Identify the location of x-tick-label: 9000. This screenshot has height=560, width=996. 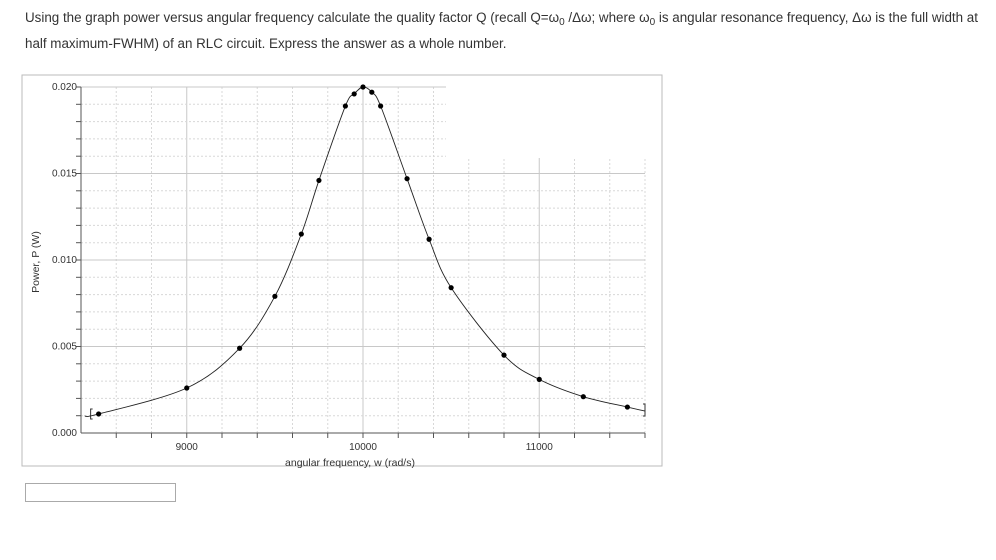
(187, 447).